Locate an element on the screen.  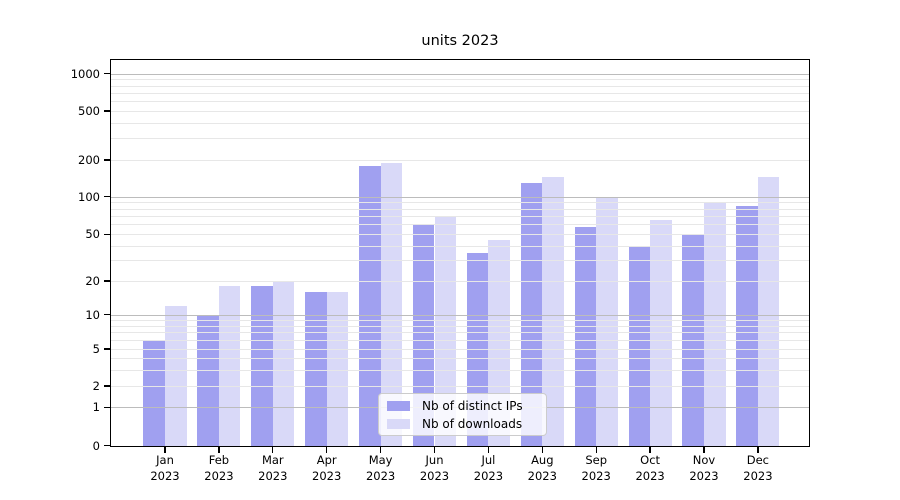
bar-downloads-mar is located at coordinates (283, 363).